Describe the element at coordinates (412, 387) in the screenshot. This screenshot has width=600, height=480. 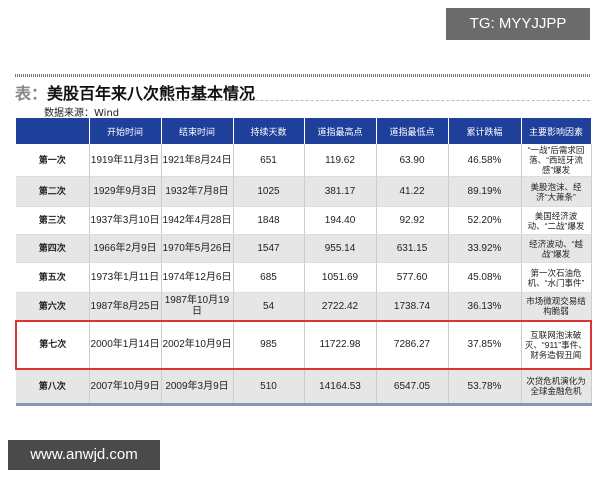
I see `table-cell: 6547.05` at that location.